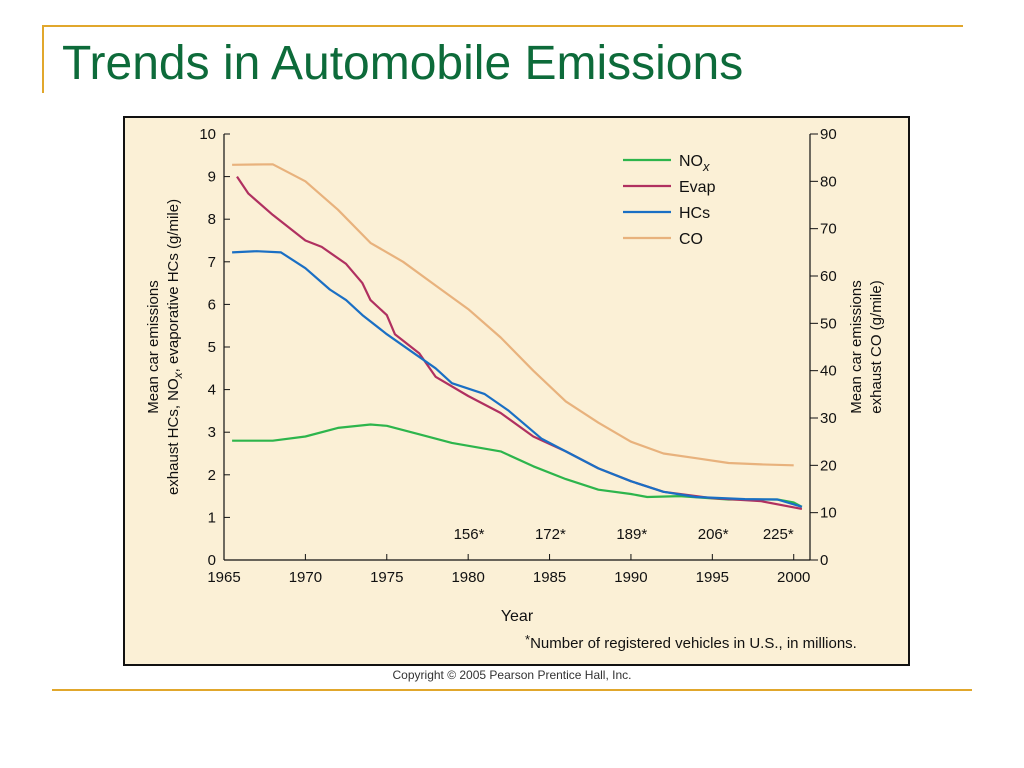  I want to click on x-axis-label: Year, so click(517, 616).